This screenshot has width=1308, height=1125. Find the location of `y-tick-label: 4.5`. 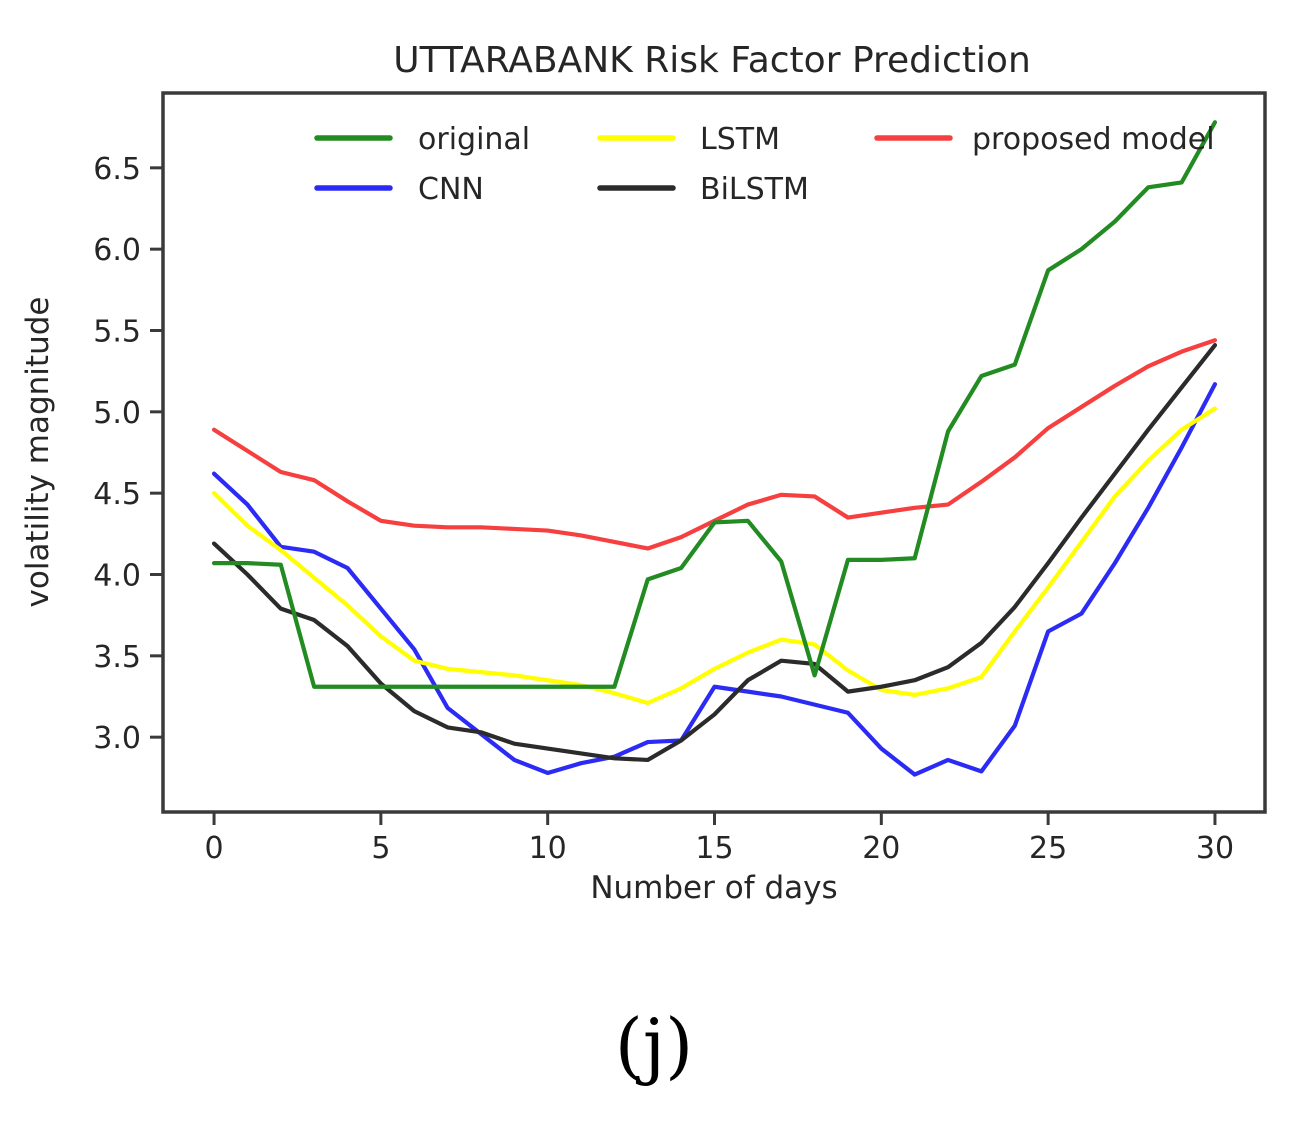

y-tick-label: 4.5 is located at coordinates (117, 494).